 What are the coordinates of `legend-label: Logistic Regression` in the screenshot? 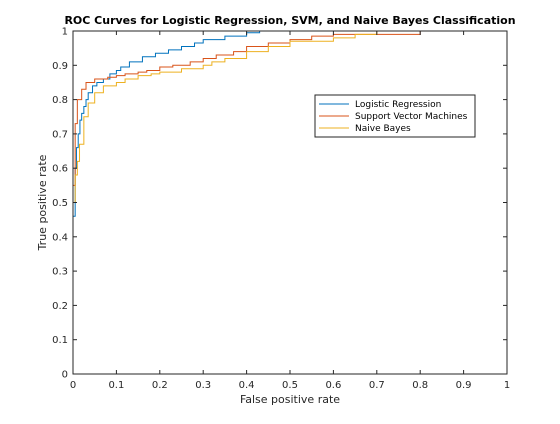 It's located at (398, 105).